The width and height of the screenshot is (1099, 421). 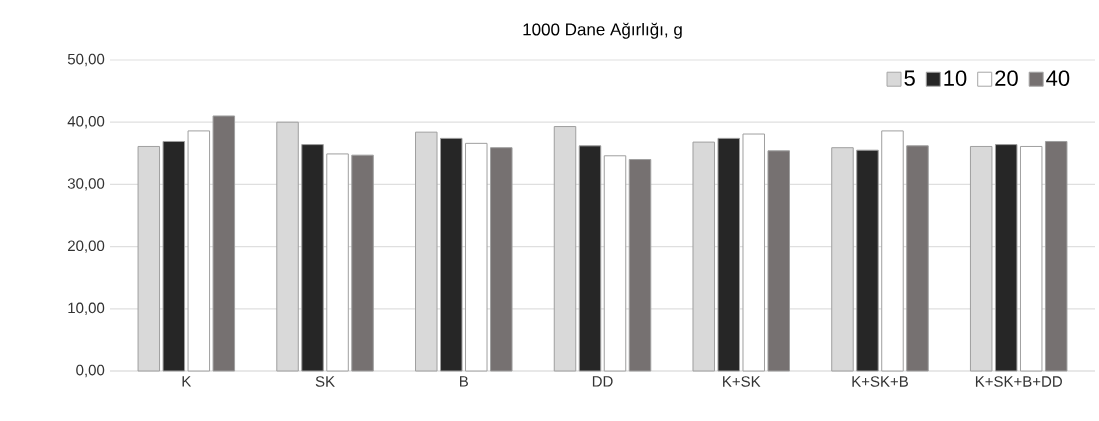 What do you see at coordinates (909, 78) in the screenshot?
I see `legend-label: 5` at bounding box center [909, 78].